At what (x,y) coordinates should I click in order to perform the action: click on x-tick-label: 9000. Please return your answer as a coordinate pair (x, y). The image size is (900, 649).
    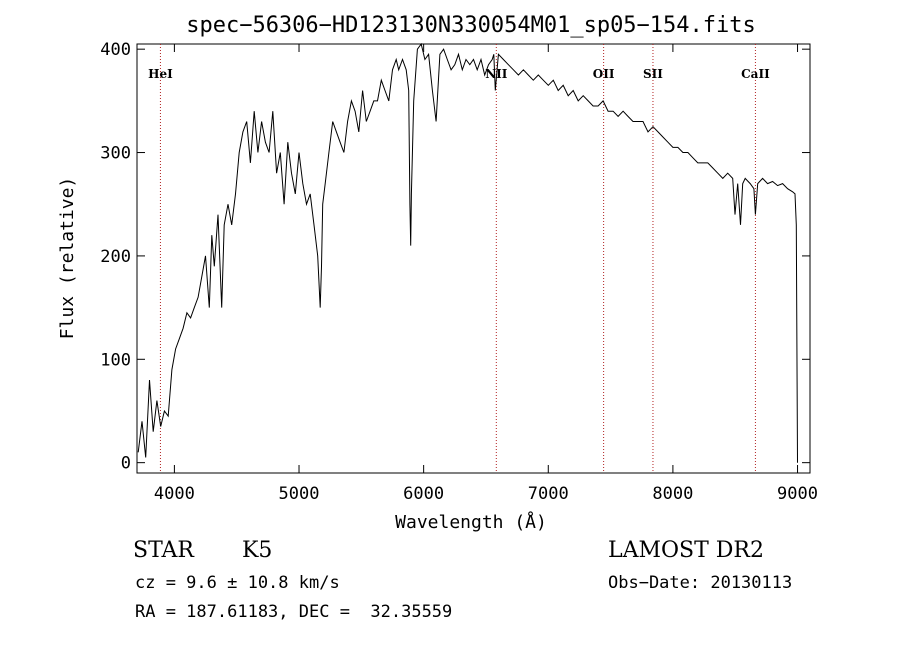
    Looking at the image, I should click on (797, 494).